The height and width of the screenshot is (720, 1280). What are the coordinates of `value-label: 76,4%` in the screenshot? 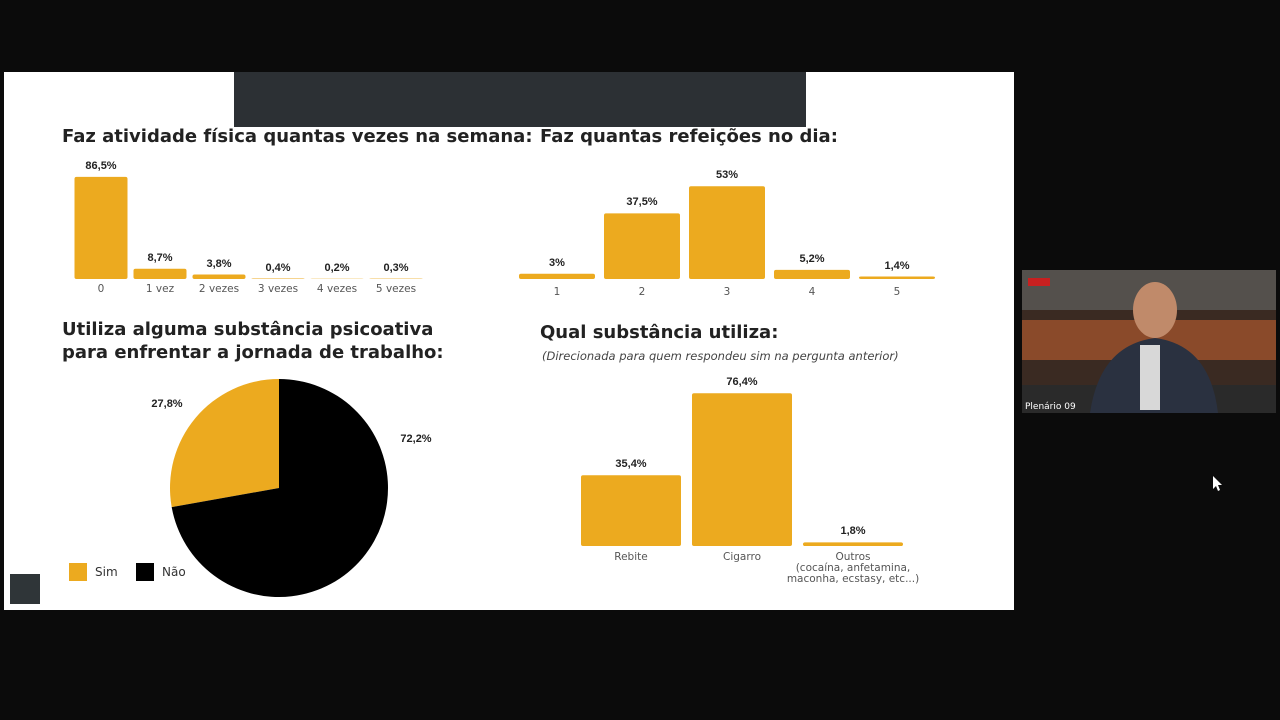 It's located at (742, 382).